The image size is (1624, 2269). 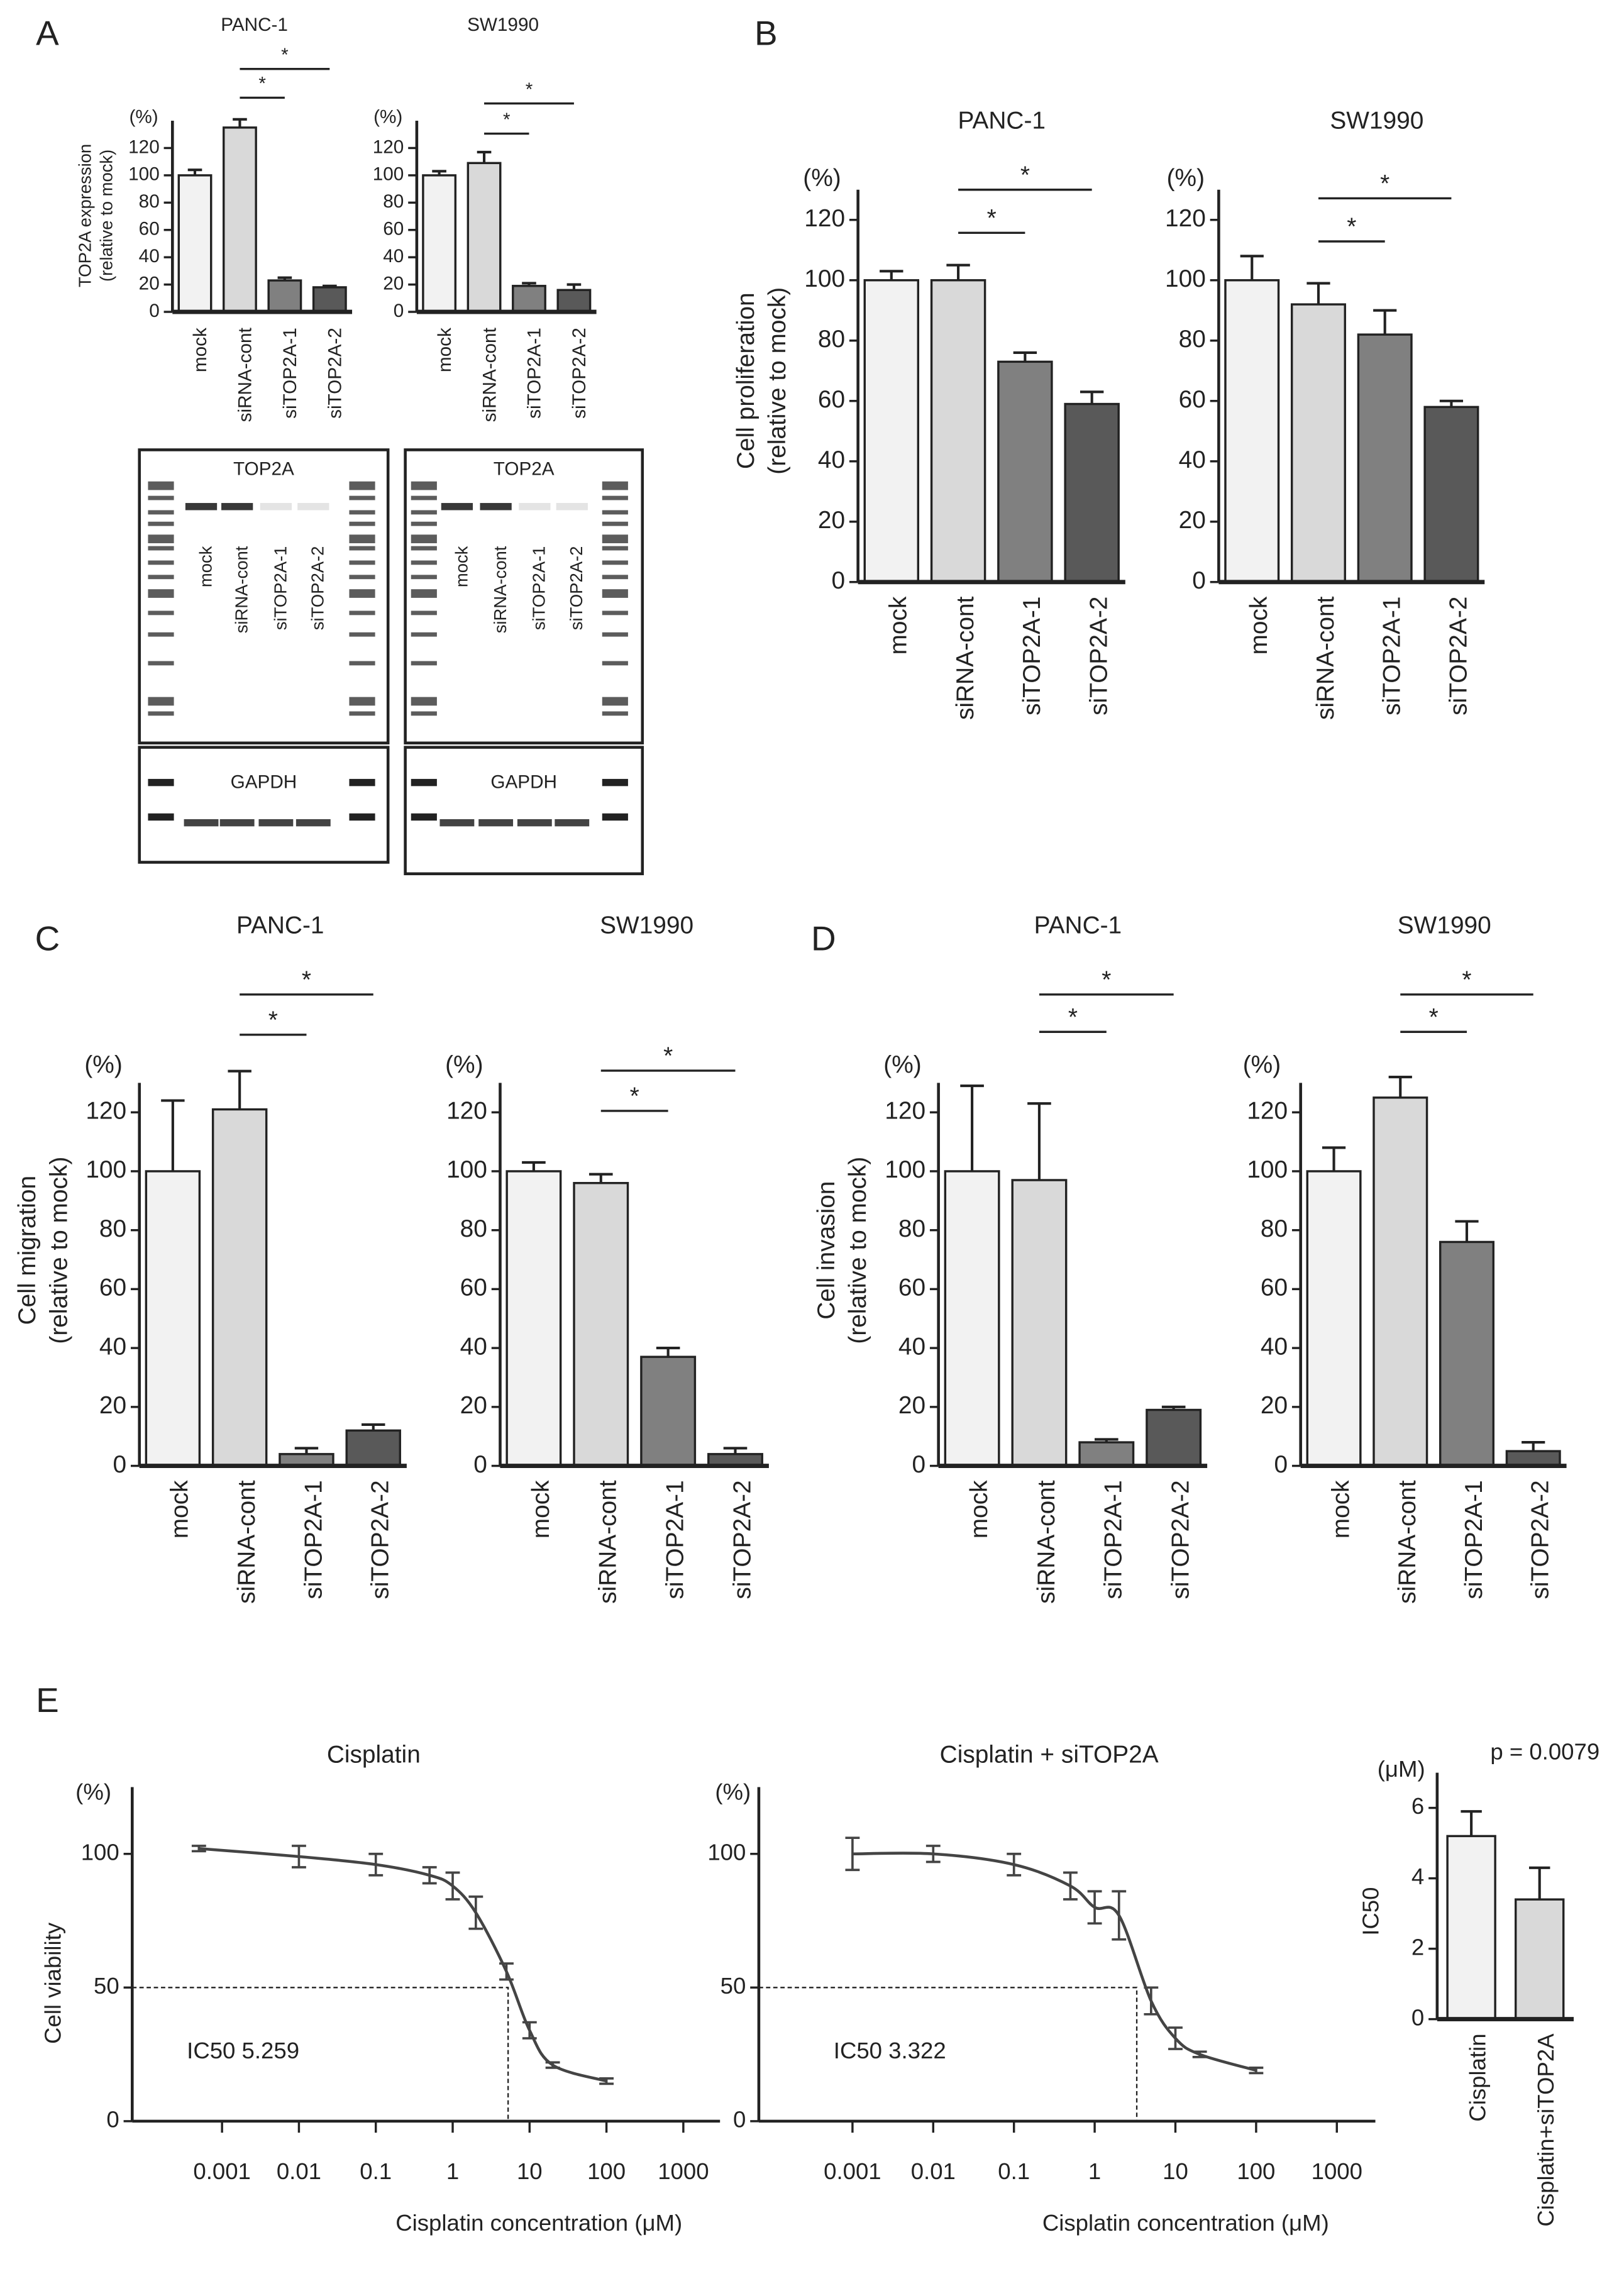 I want to click on blot-label: TOP2A, so click(x=524, y=468).